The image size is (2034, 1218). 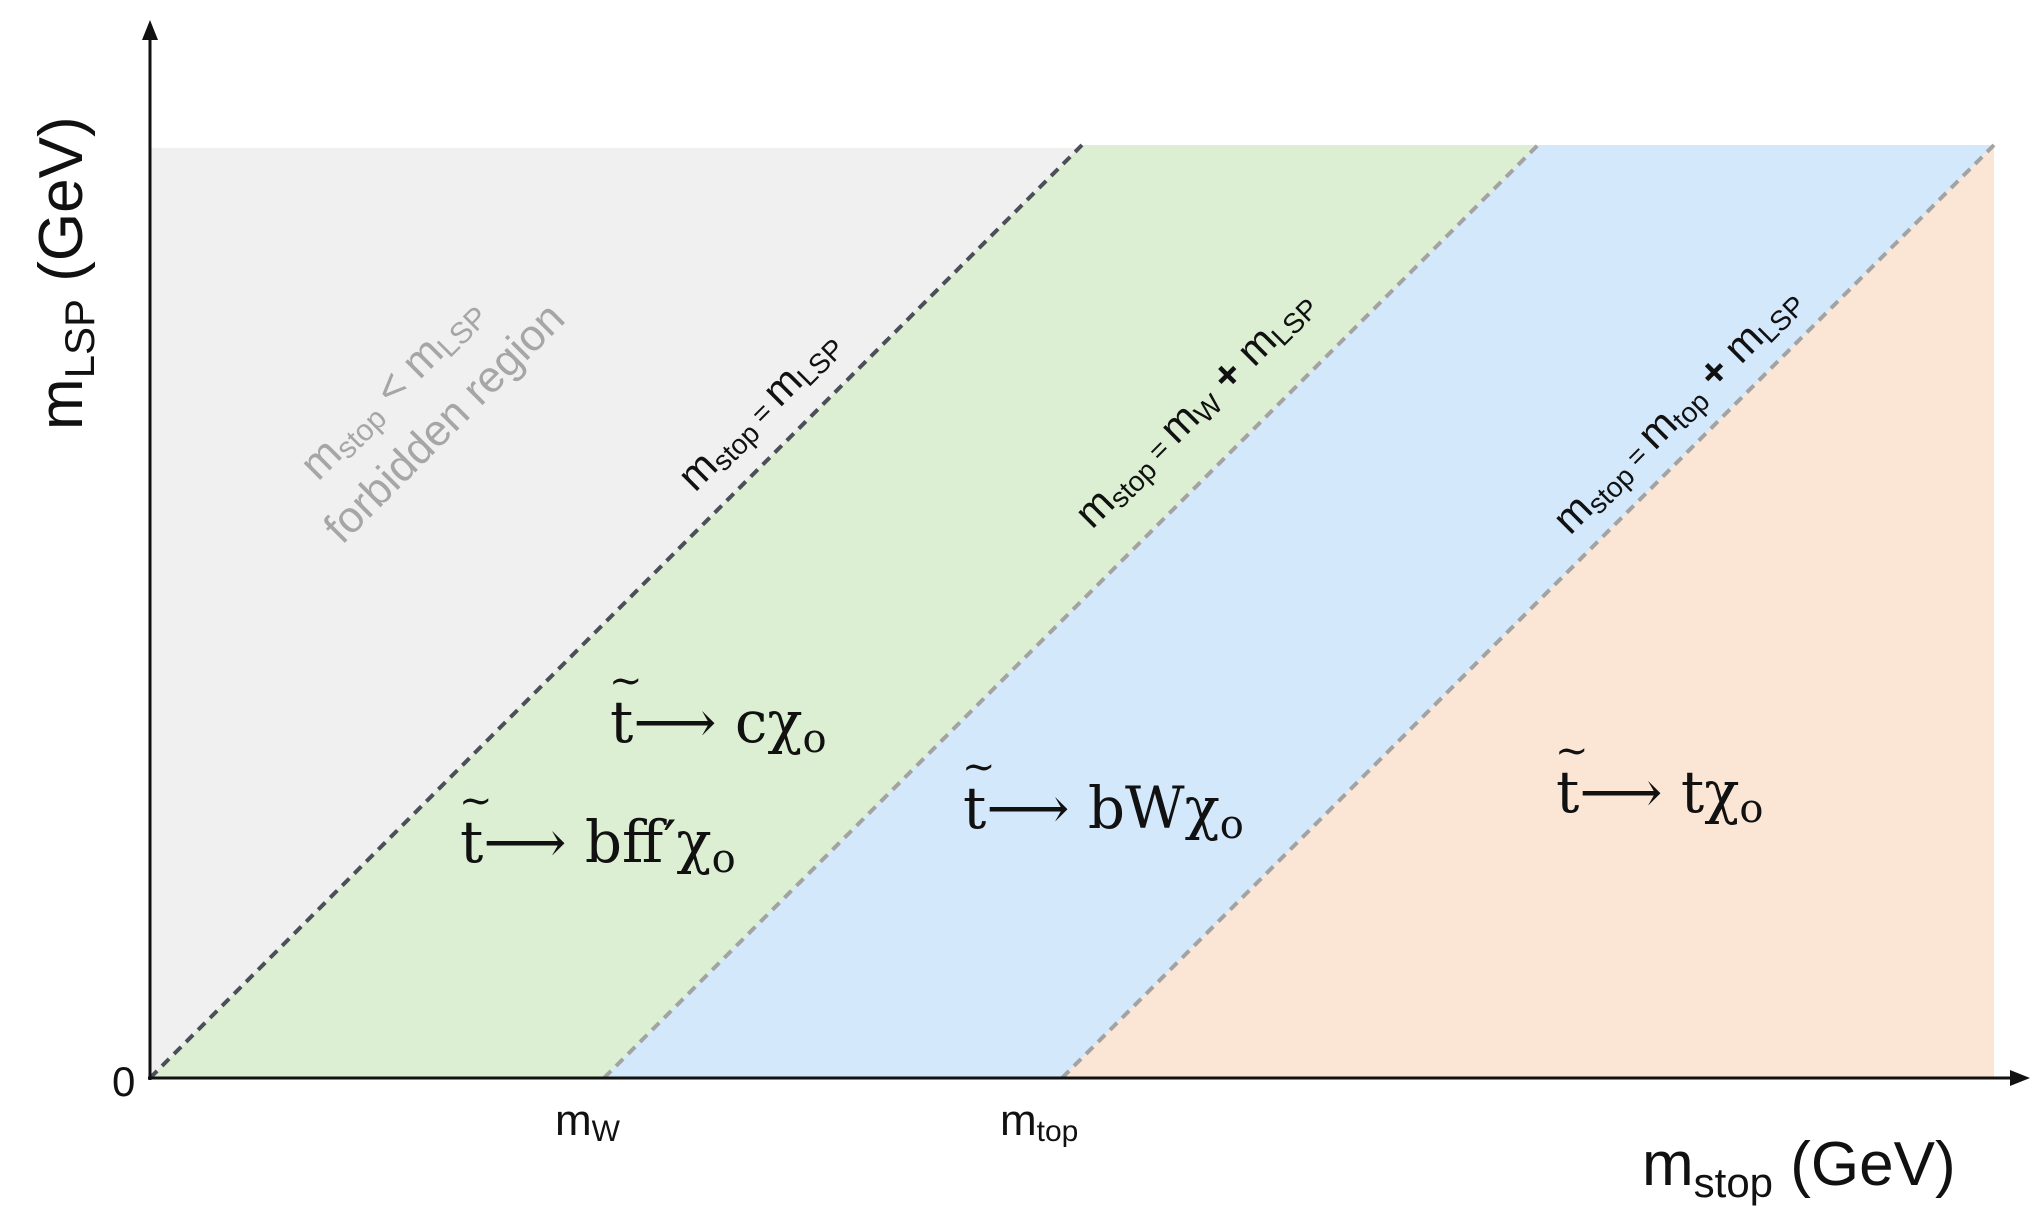 I want to click on svg-text: mstop = mW + mLSP, so click(x=1195, y=409).